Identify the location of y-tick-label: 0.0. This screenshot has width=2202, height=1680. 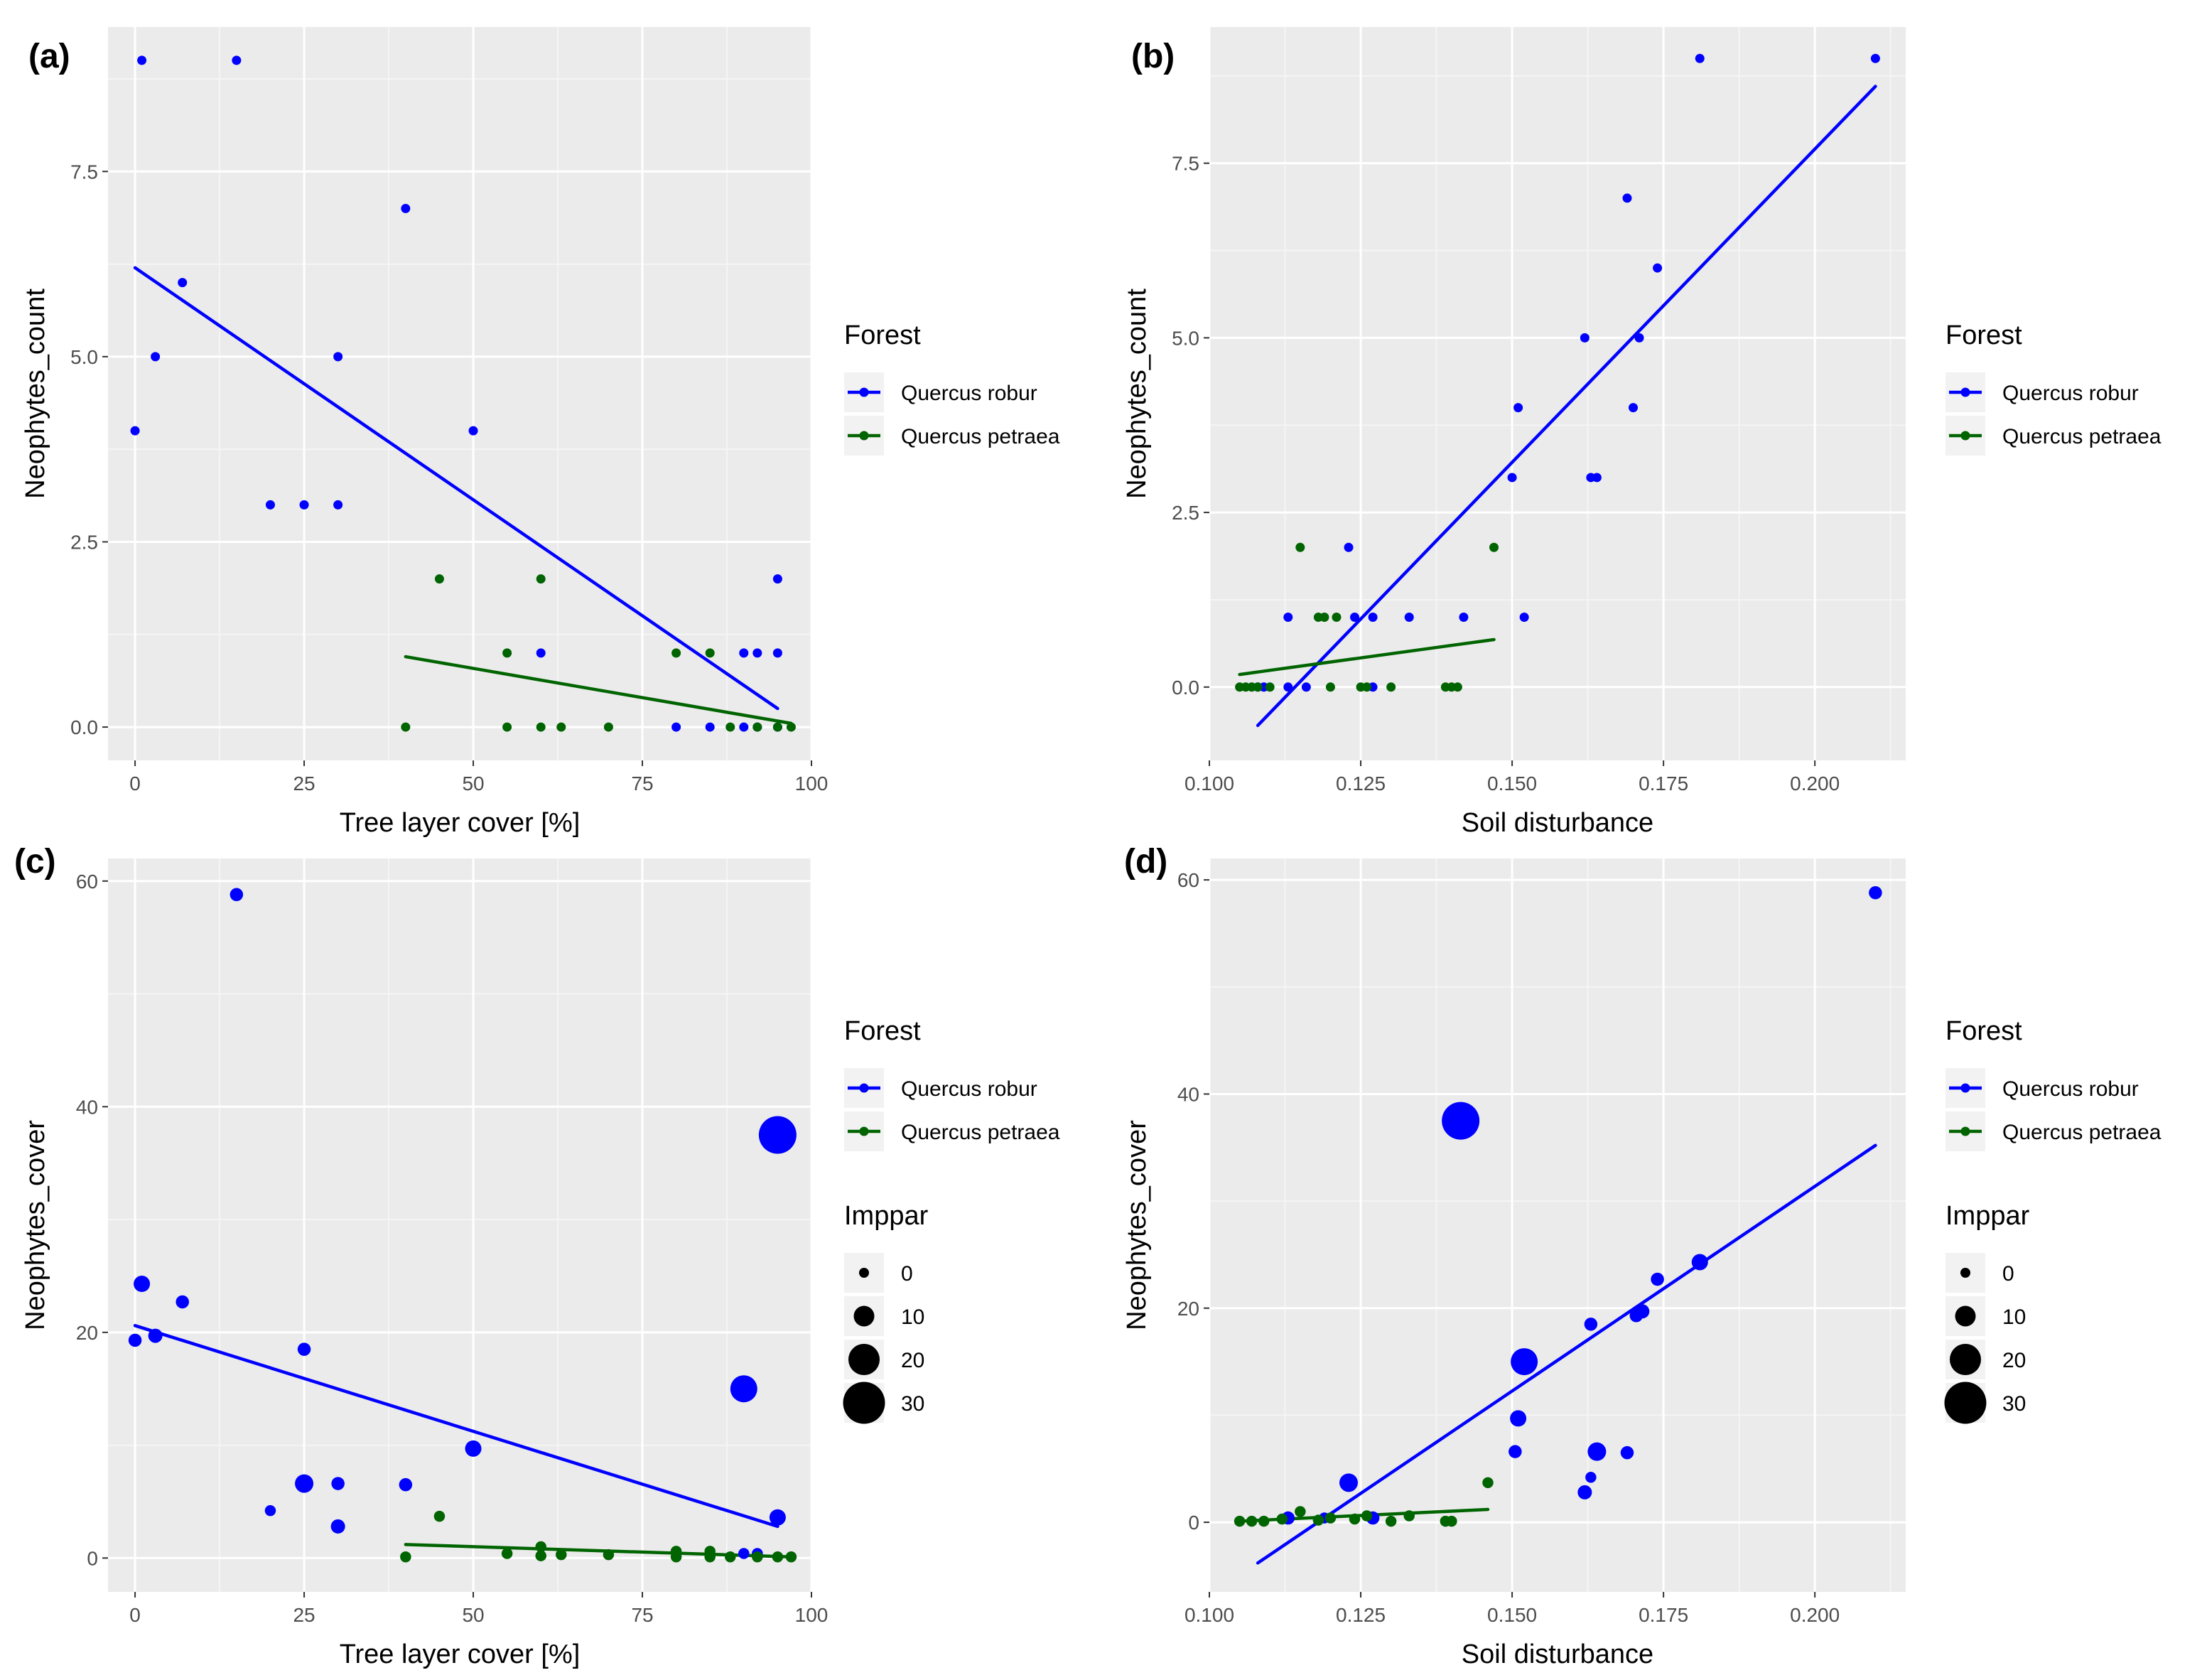
(84, 727).